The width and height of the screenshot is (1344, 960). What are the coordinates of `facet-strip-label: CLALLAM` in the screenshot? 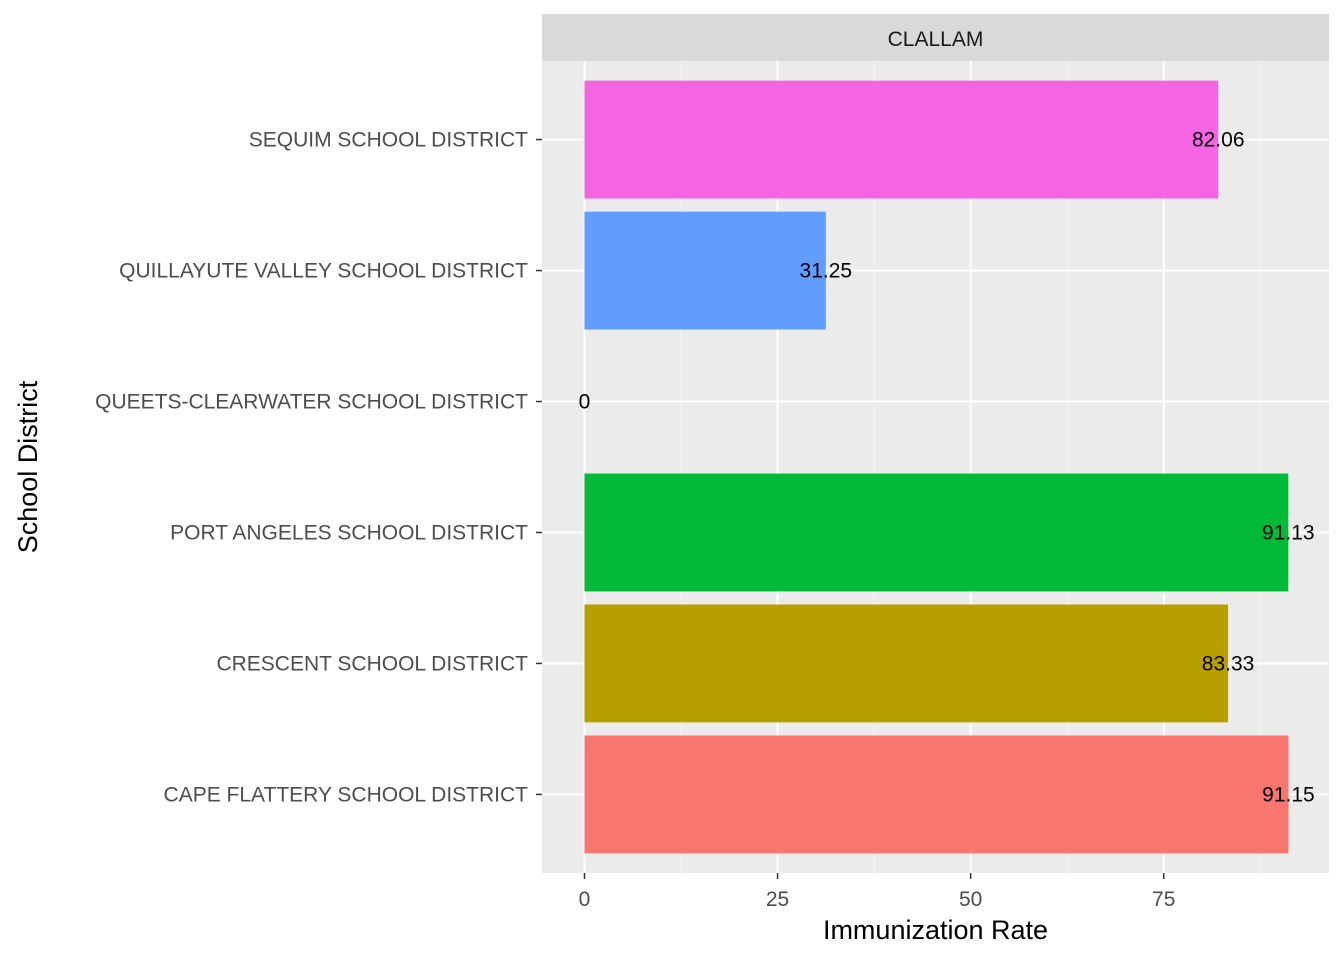 It's located at (936, 39).